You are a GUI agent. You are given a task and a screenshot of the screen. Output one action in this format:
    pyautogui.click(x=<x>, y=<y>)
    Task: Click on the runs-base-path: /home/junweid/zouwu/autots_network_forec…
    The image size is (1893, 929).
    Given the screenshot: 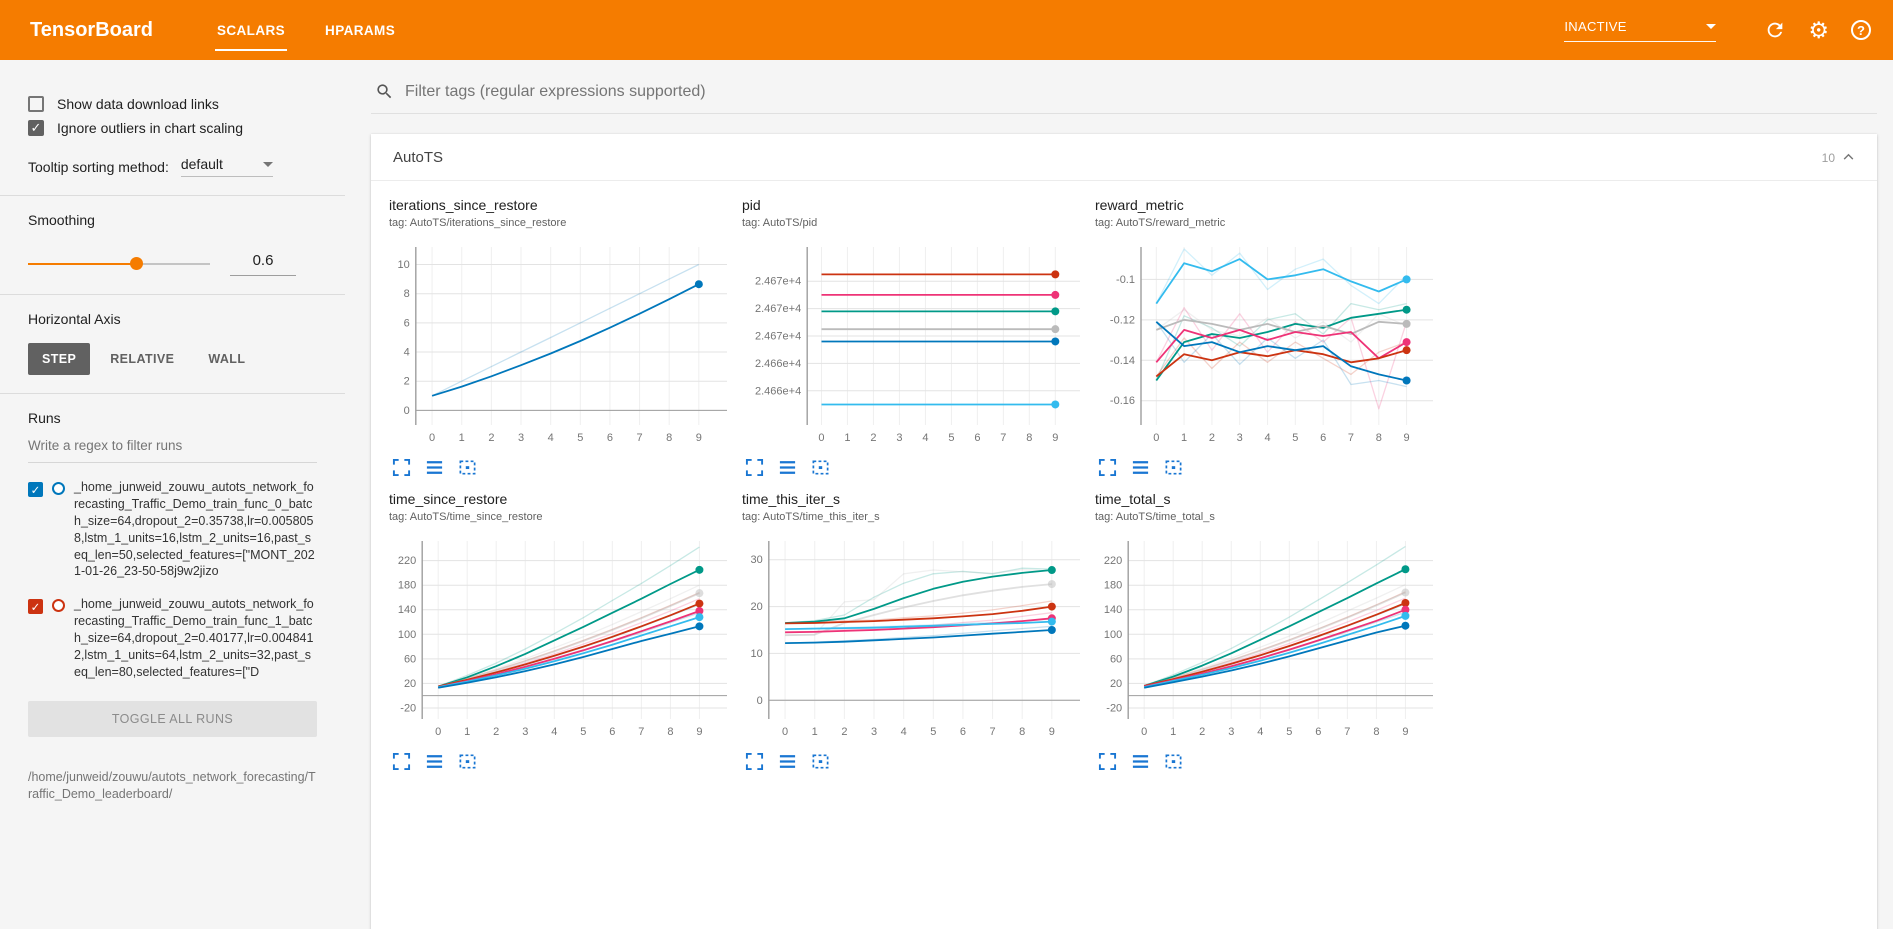 What is the action you would take?
    pyautogui.click(x=172, y=785)
    